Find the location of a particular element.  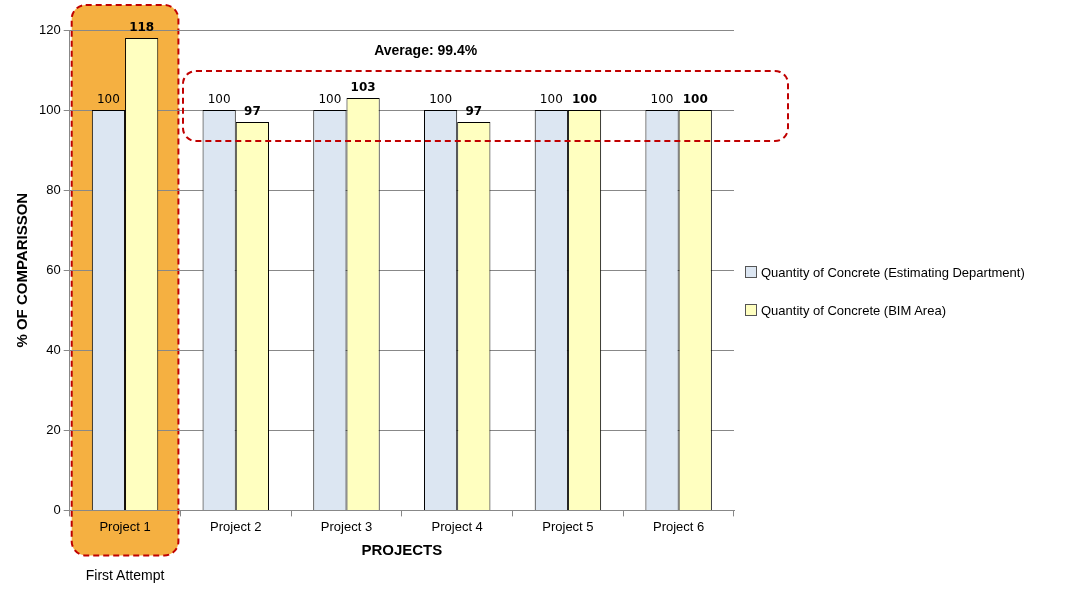

legend-label: Quantity of Concrete (Estimating Department) is located at coordinates (893, 272).